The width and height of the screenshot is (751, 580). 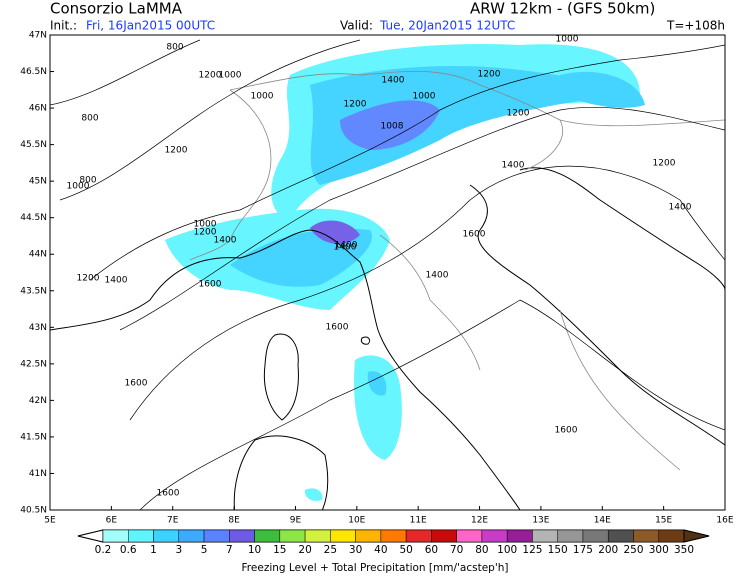 I want to click on lon-label: 13E, so click(x=540, y=521).